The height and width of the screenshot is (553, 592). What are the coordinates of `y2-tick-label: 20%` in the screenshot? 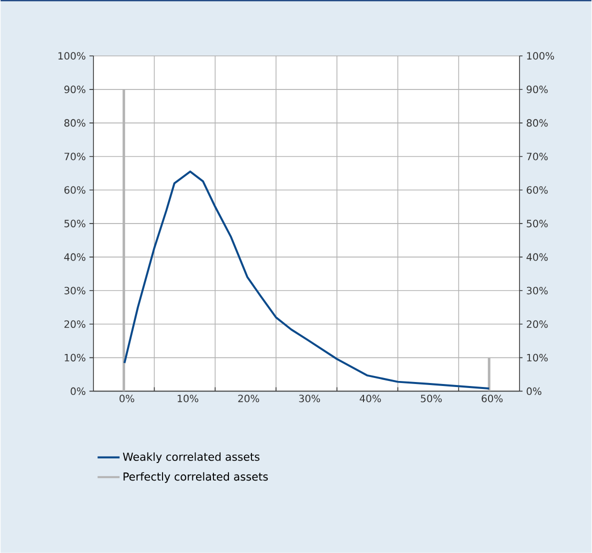 It's located at (75, 324).